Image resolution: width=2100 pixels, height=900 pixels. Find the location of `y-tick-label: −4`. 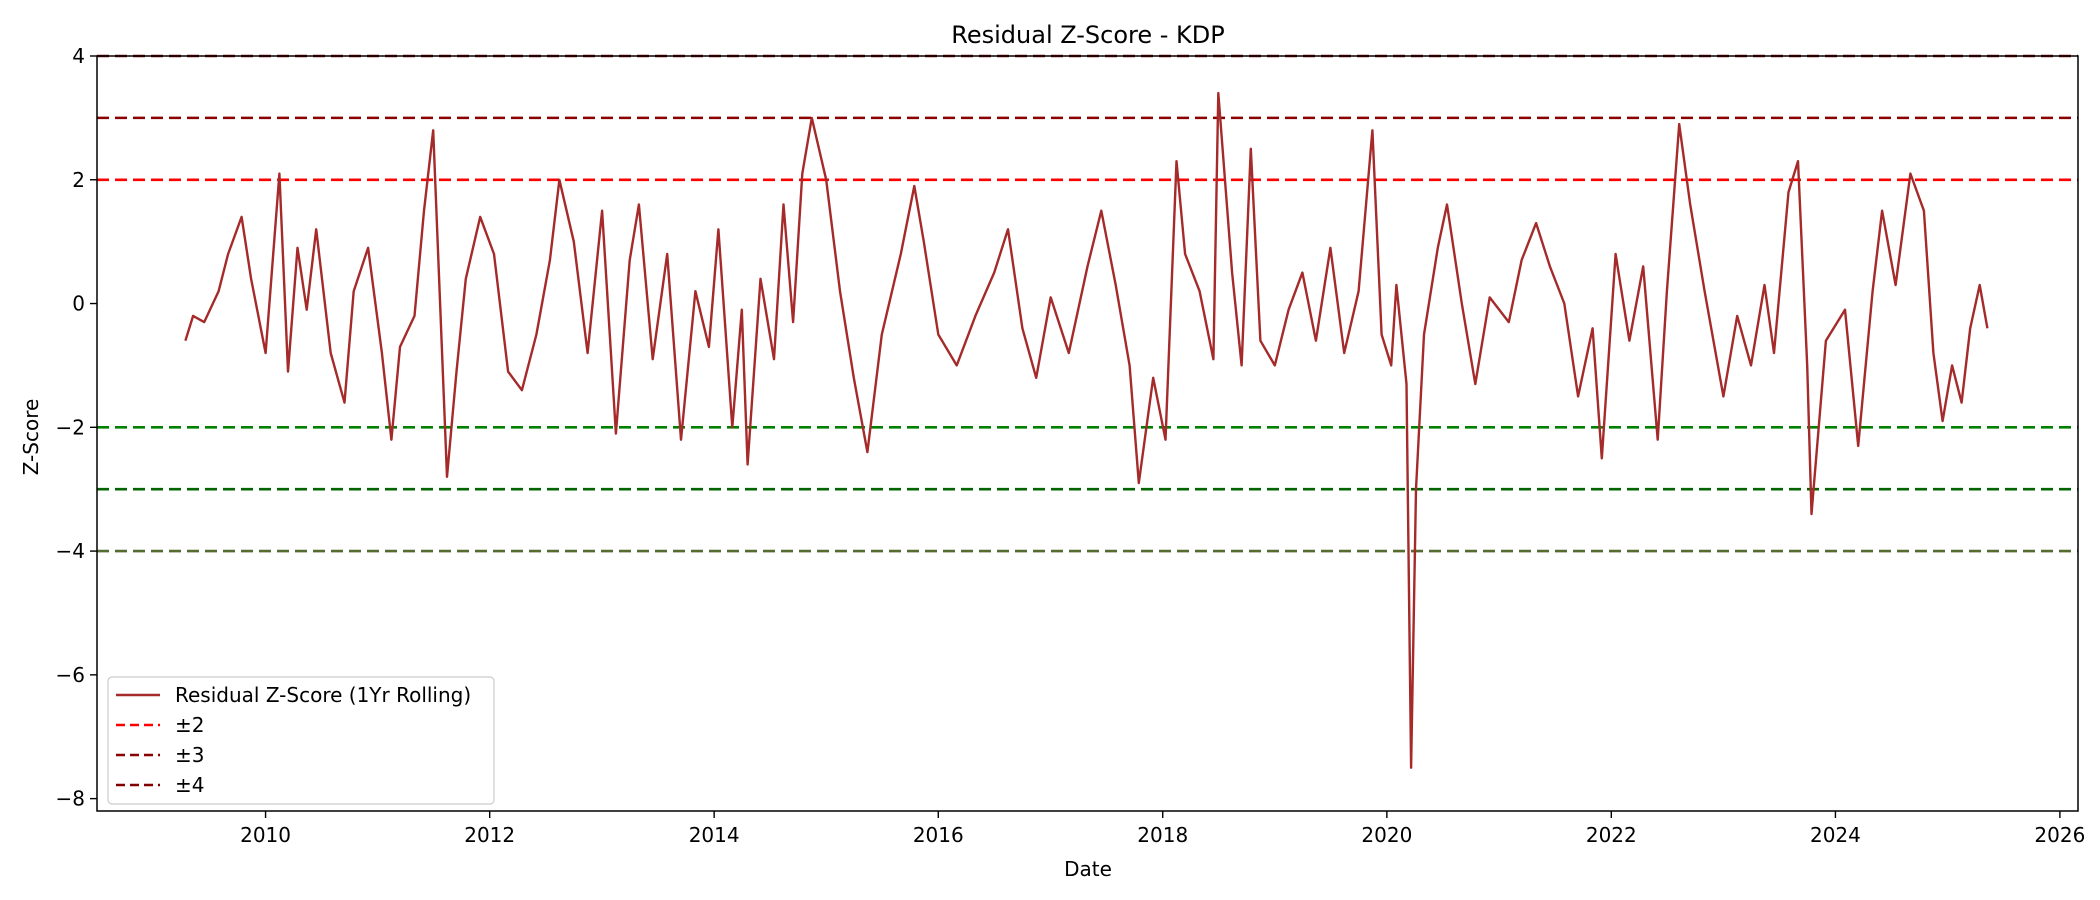

y-tick-label: −4 is located at coordinates (70, 551).